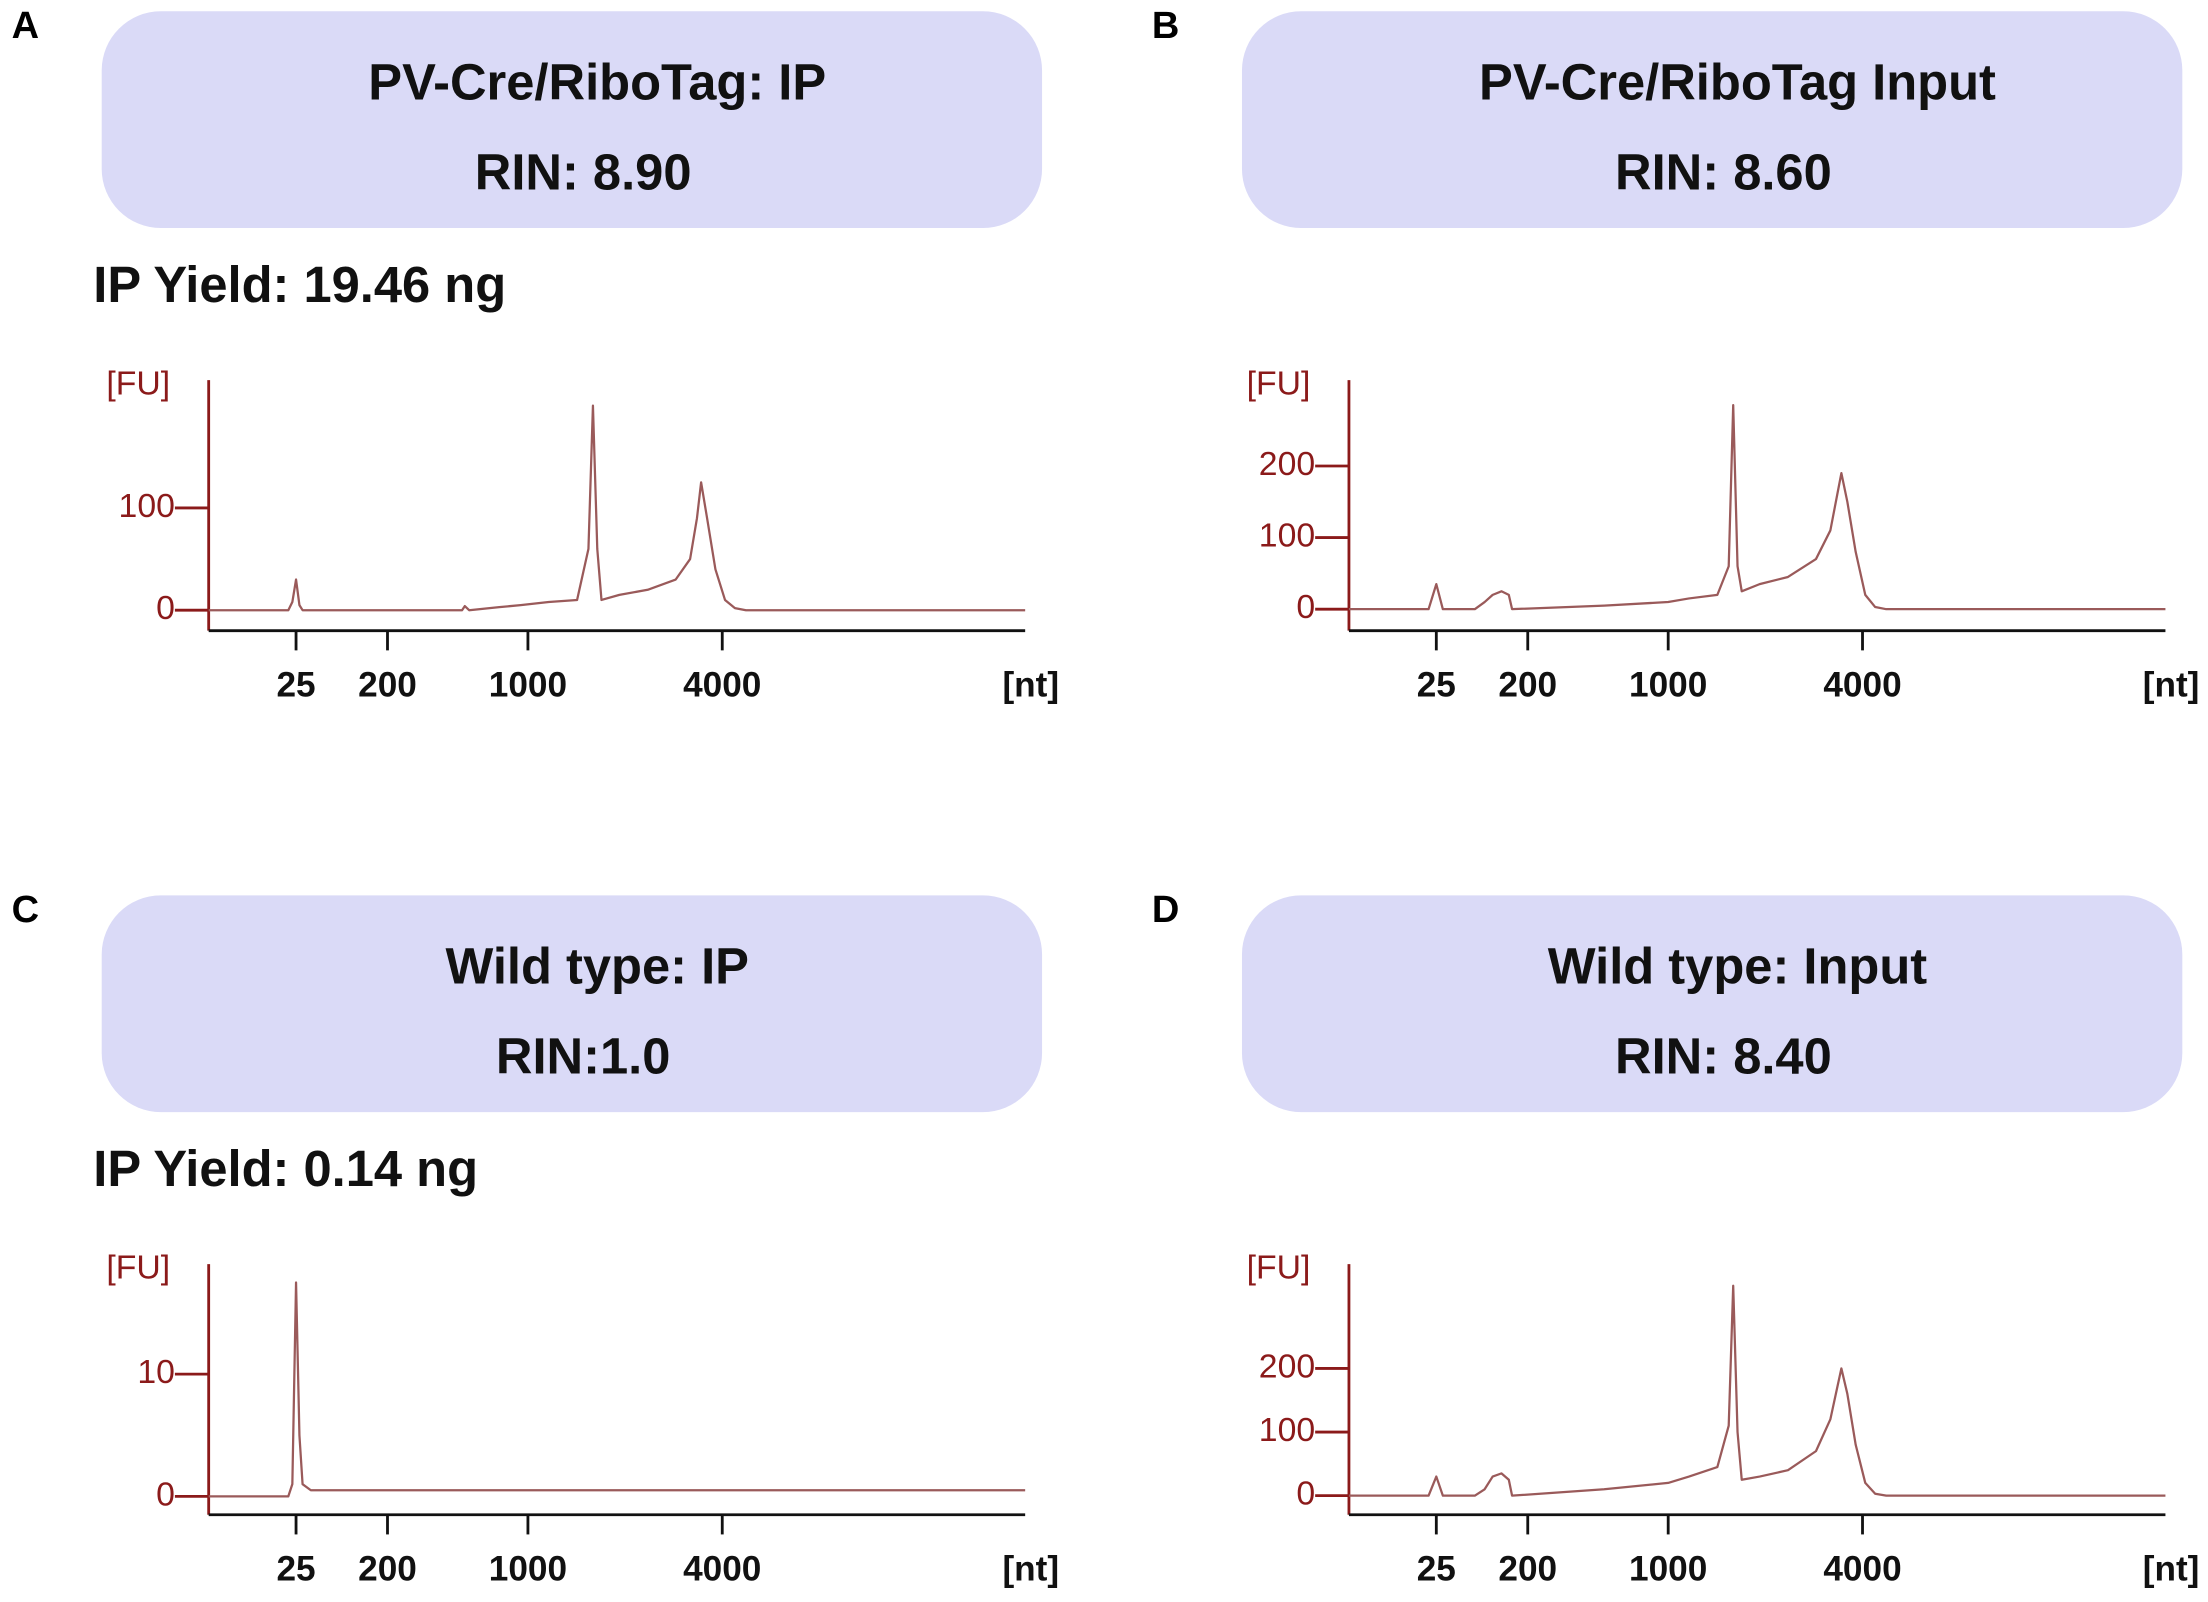  I want to click on yield-annotation: IP Yield: 19.46 ng, so click(299, 284).